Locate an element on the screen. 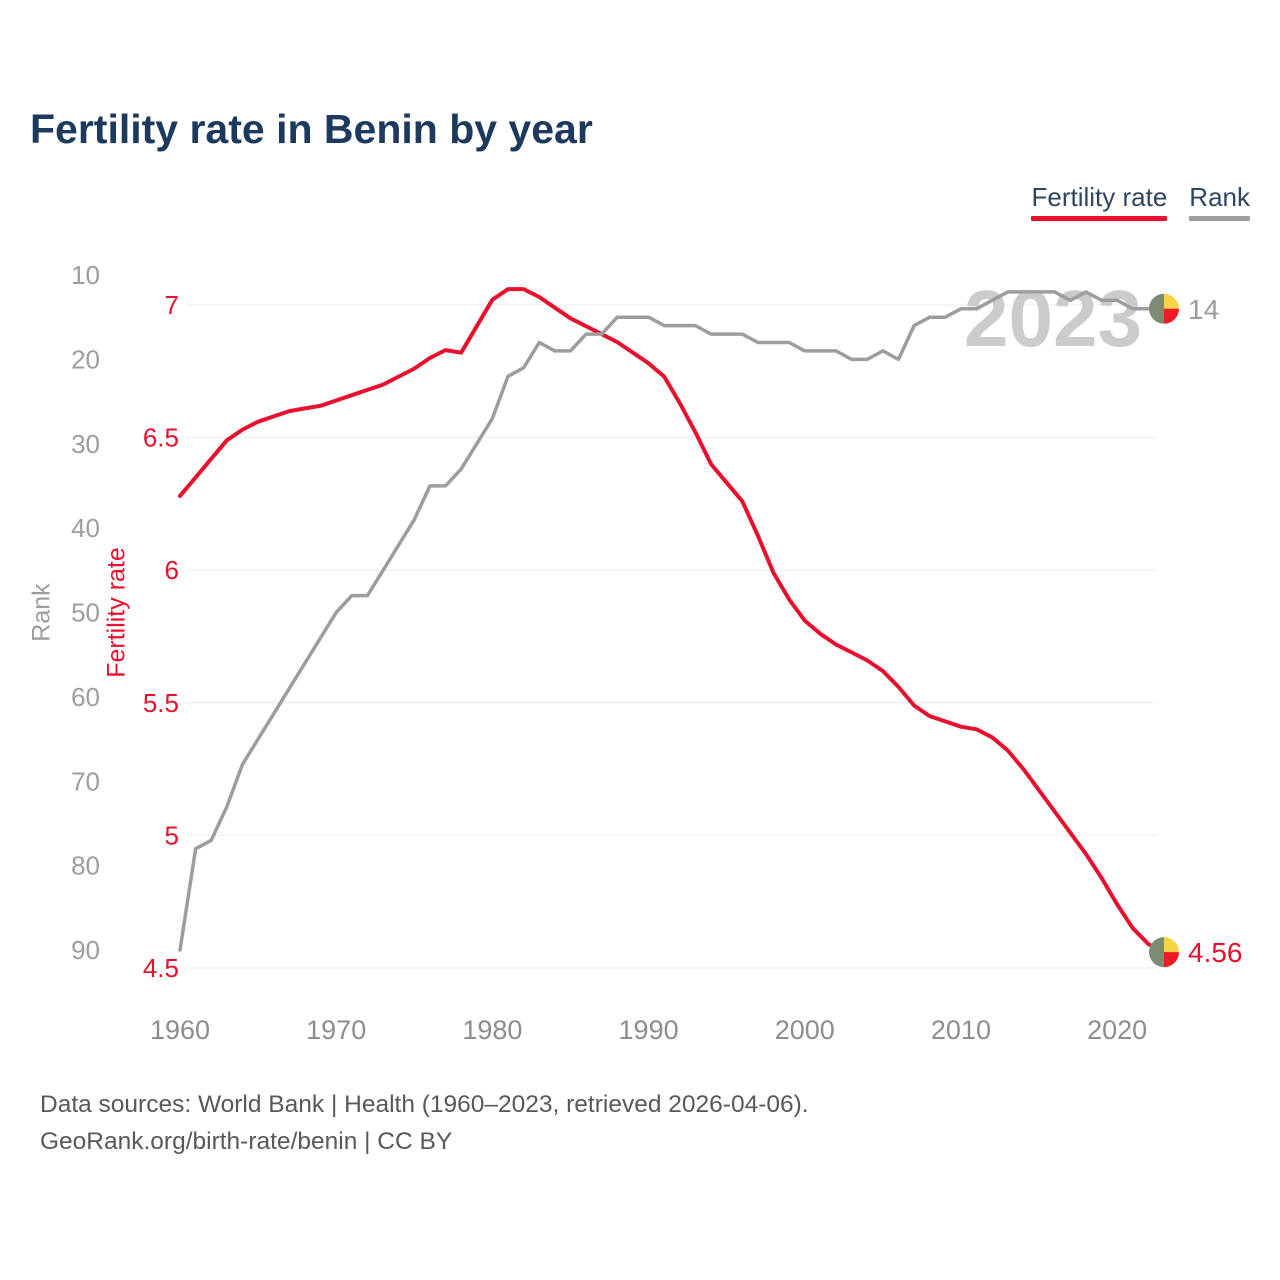 The width and height of the screenshot is (1280, 1280). x-tick-label: 1990 is located at coordinates (649, 1030).